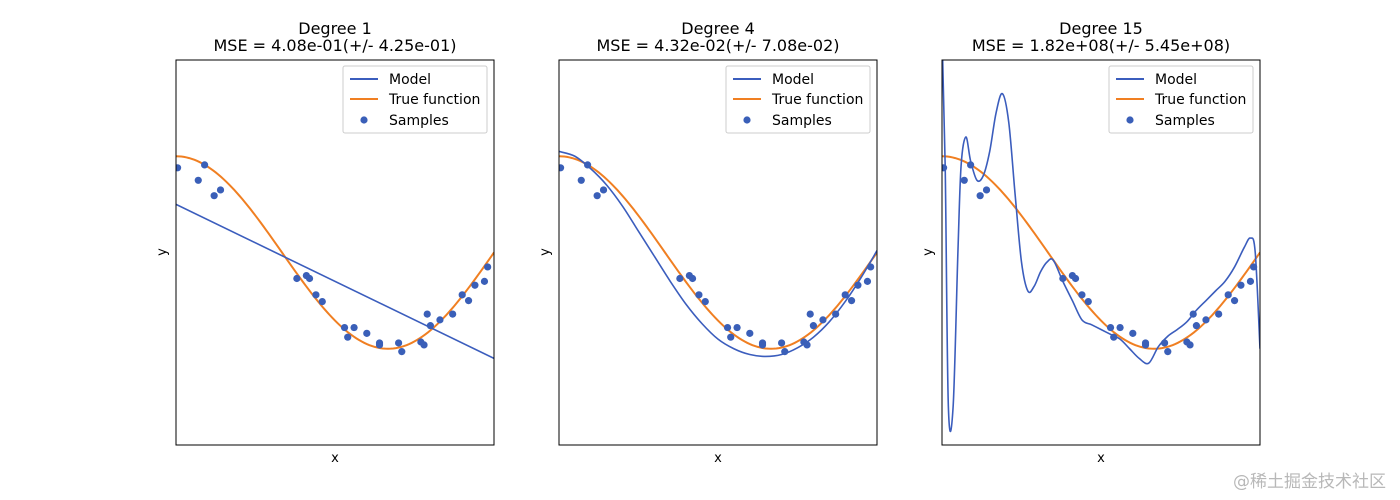 This screenshot has width=1400, height=500. Describe the element at coordinates (793, 80) in the screenshot. I see `legend-model-label: Model` at that location.